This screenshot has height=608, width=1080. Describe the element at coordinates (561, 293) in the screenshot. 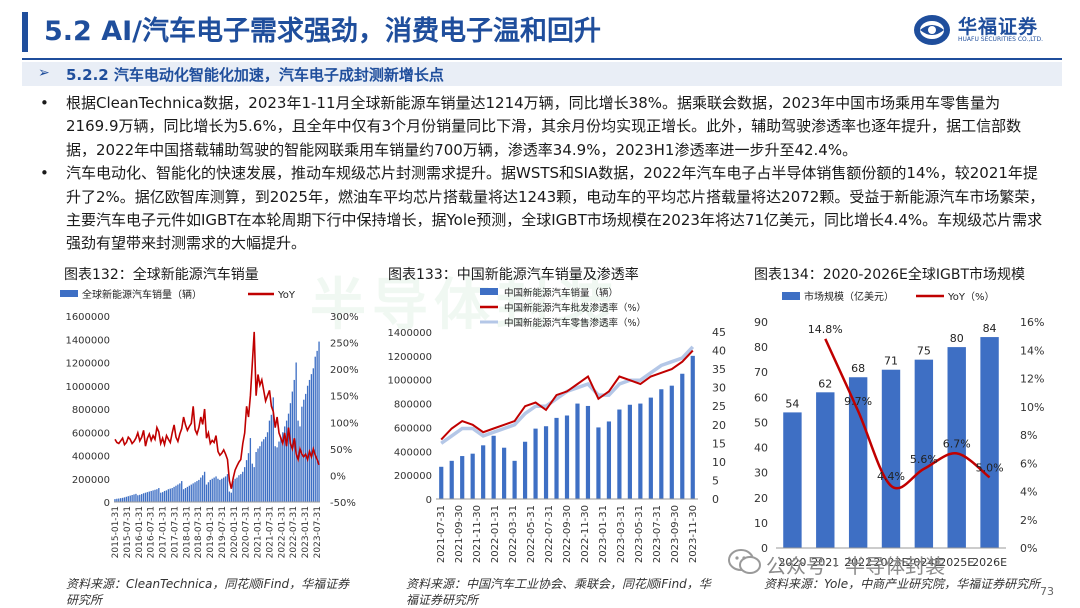

I see `legend-label: 中国新能源汽车销量（辆）` at that location.